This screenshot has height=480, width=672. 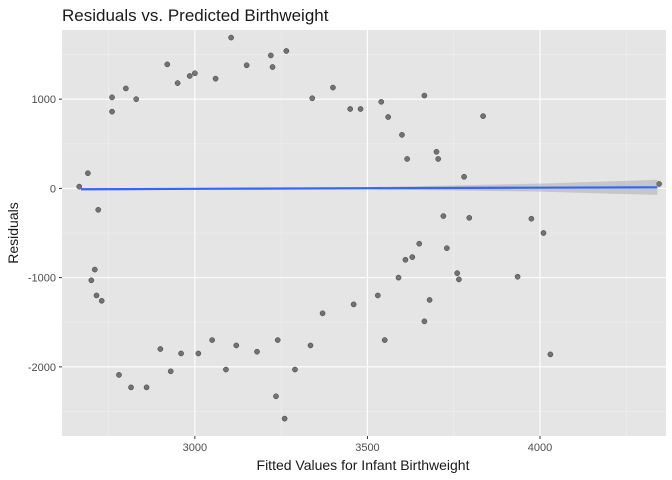 I want to click on y-axis: -2000 -1000 0 1000, so click(x=45, y=234).